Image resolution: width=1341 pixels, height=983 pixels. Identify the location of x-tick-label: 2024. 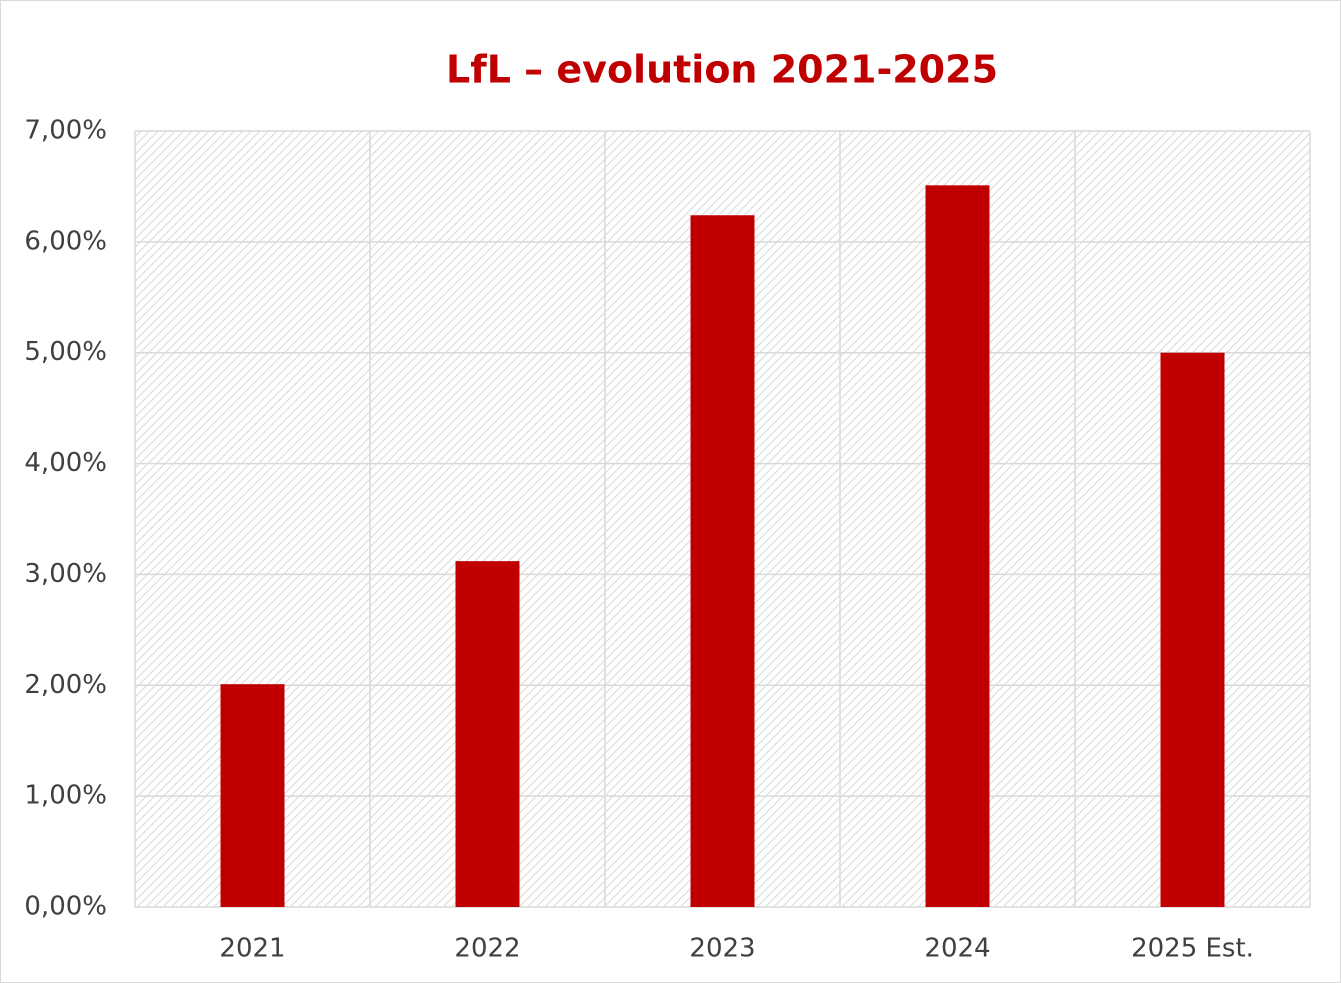
(957, 949).